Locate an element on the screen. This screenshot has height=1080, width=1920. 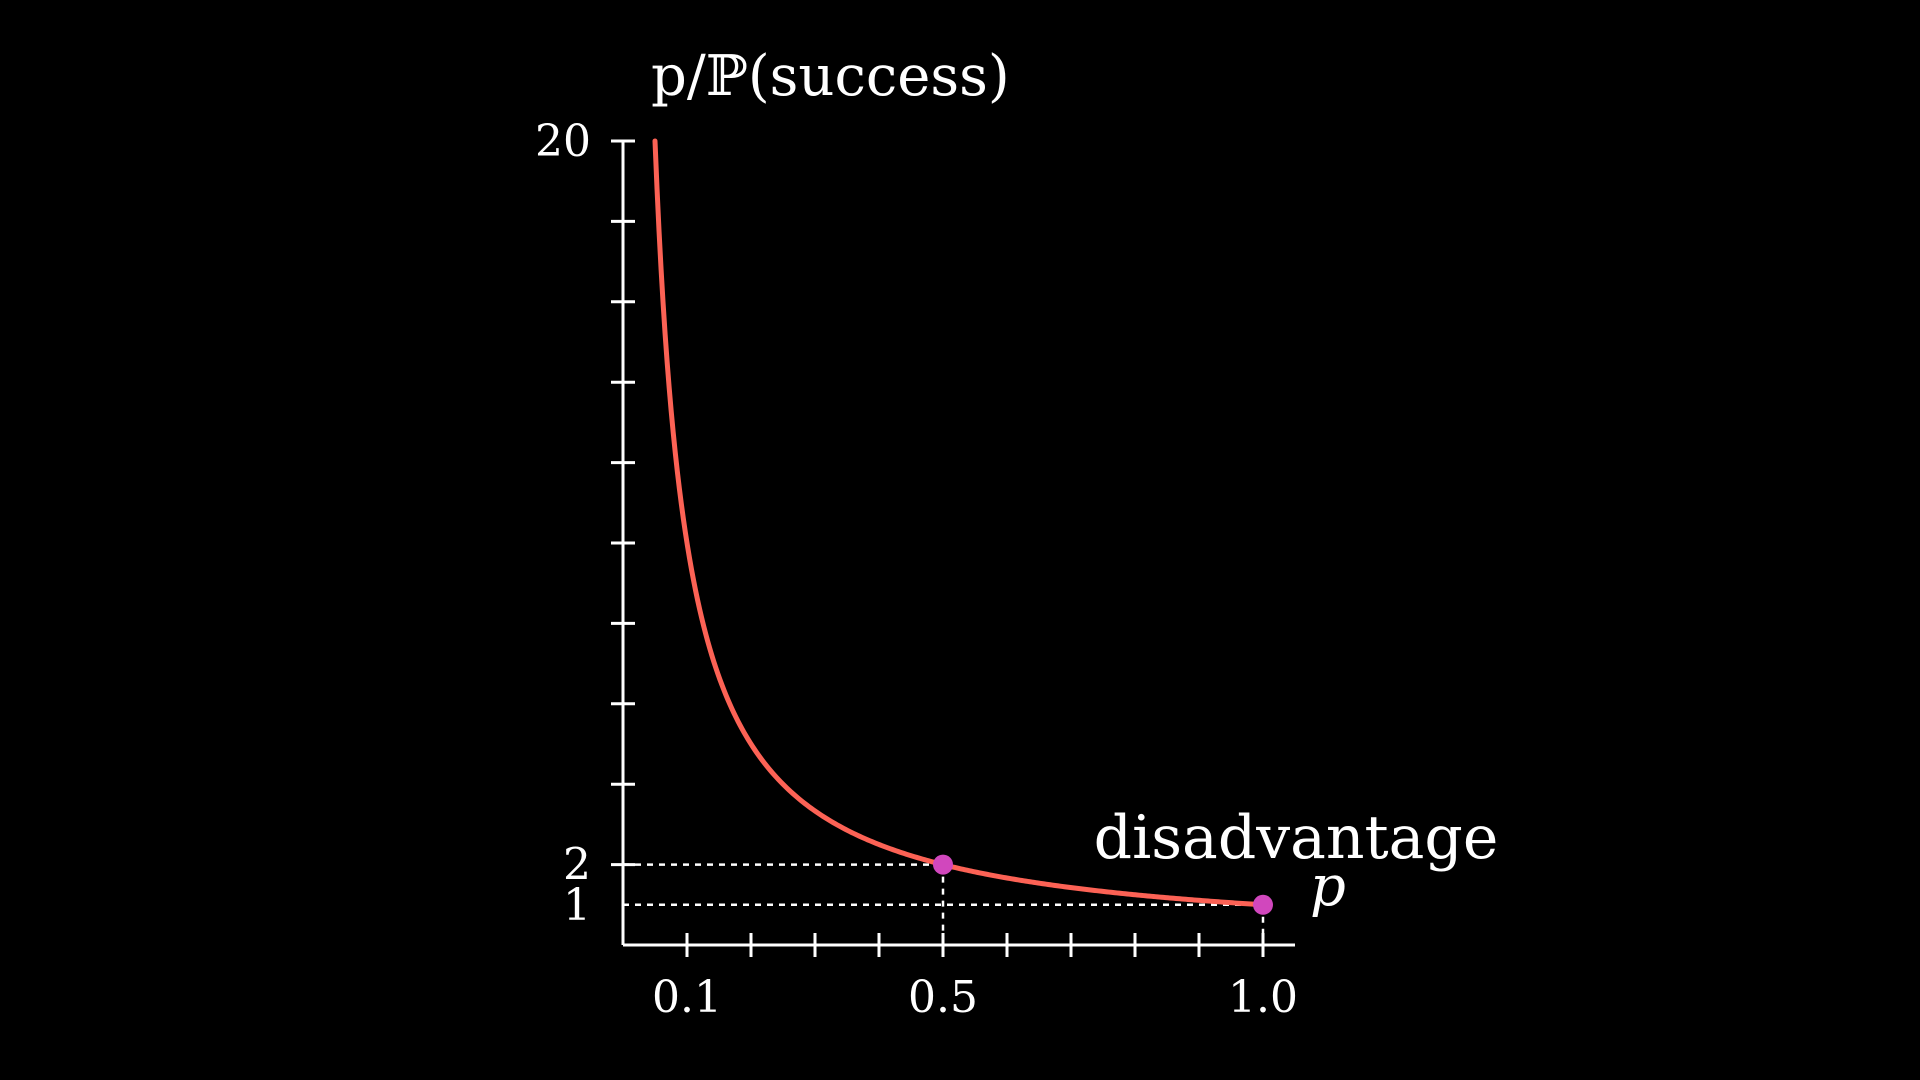
guide-lines is located at coordinates (944, 904).